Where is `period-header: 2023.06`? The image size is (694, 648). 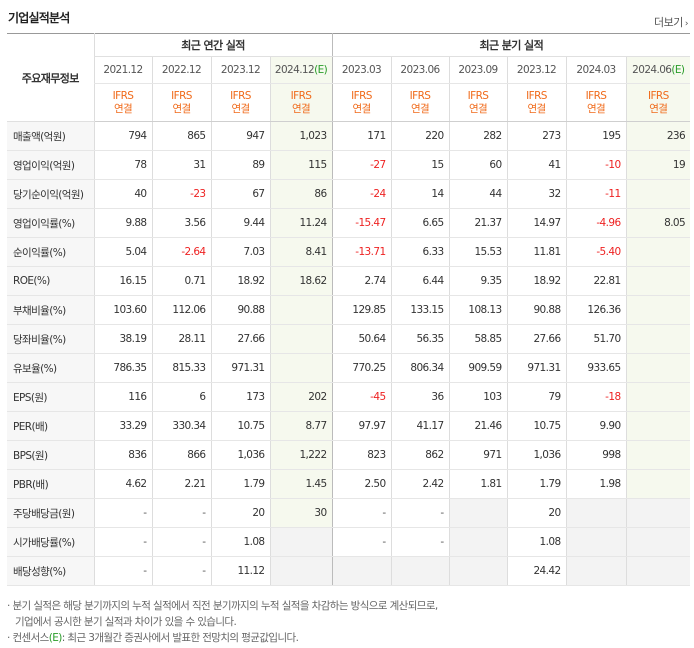
period-header: 2023.06 is located at coordinates (420, 70).